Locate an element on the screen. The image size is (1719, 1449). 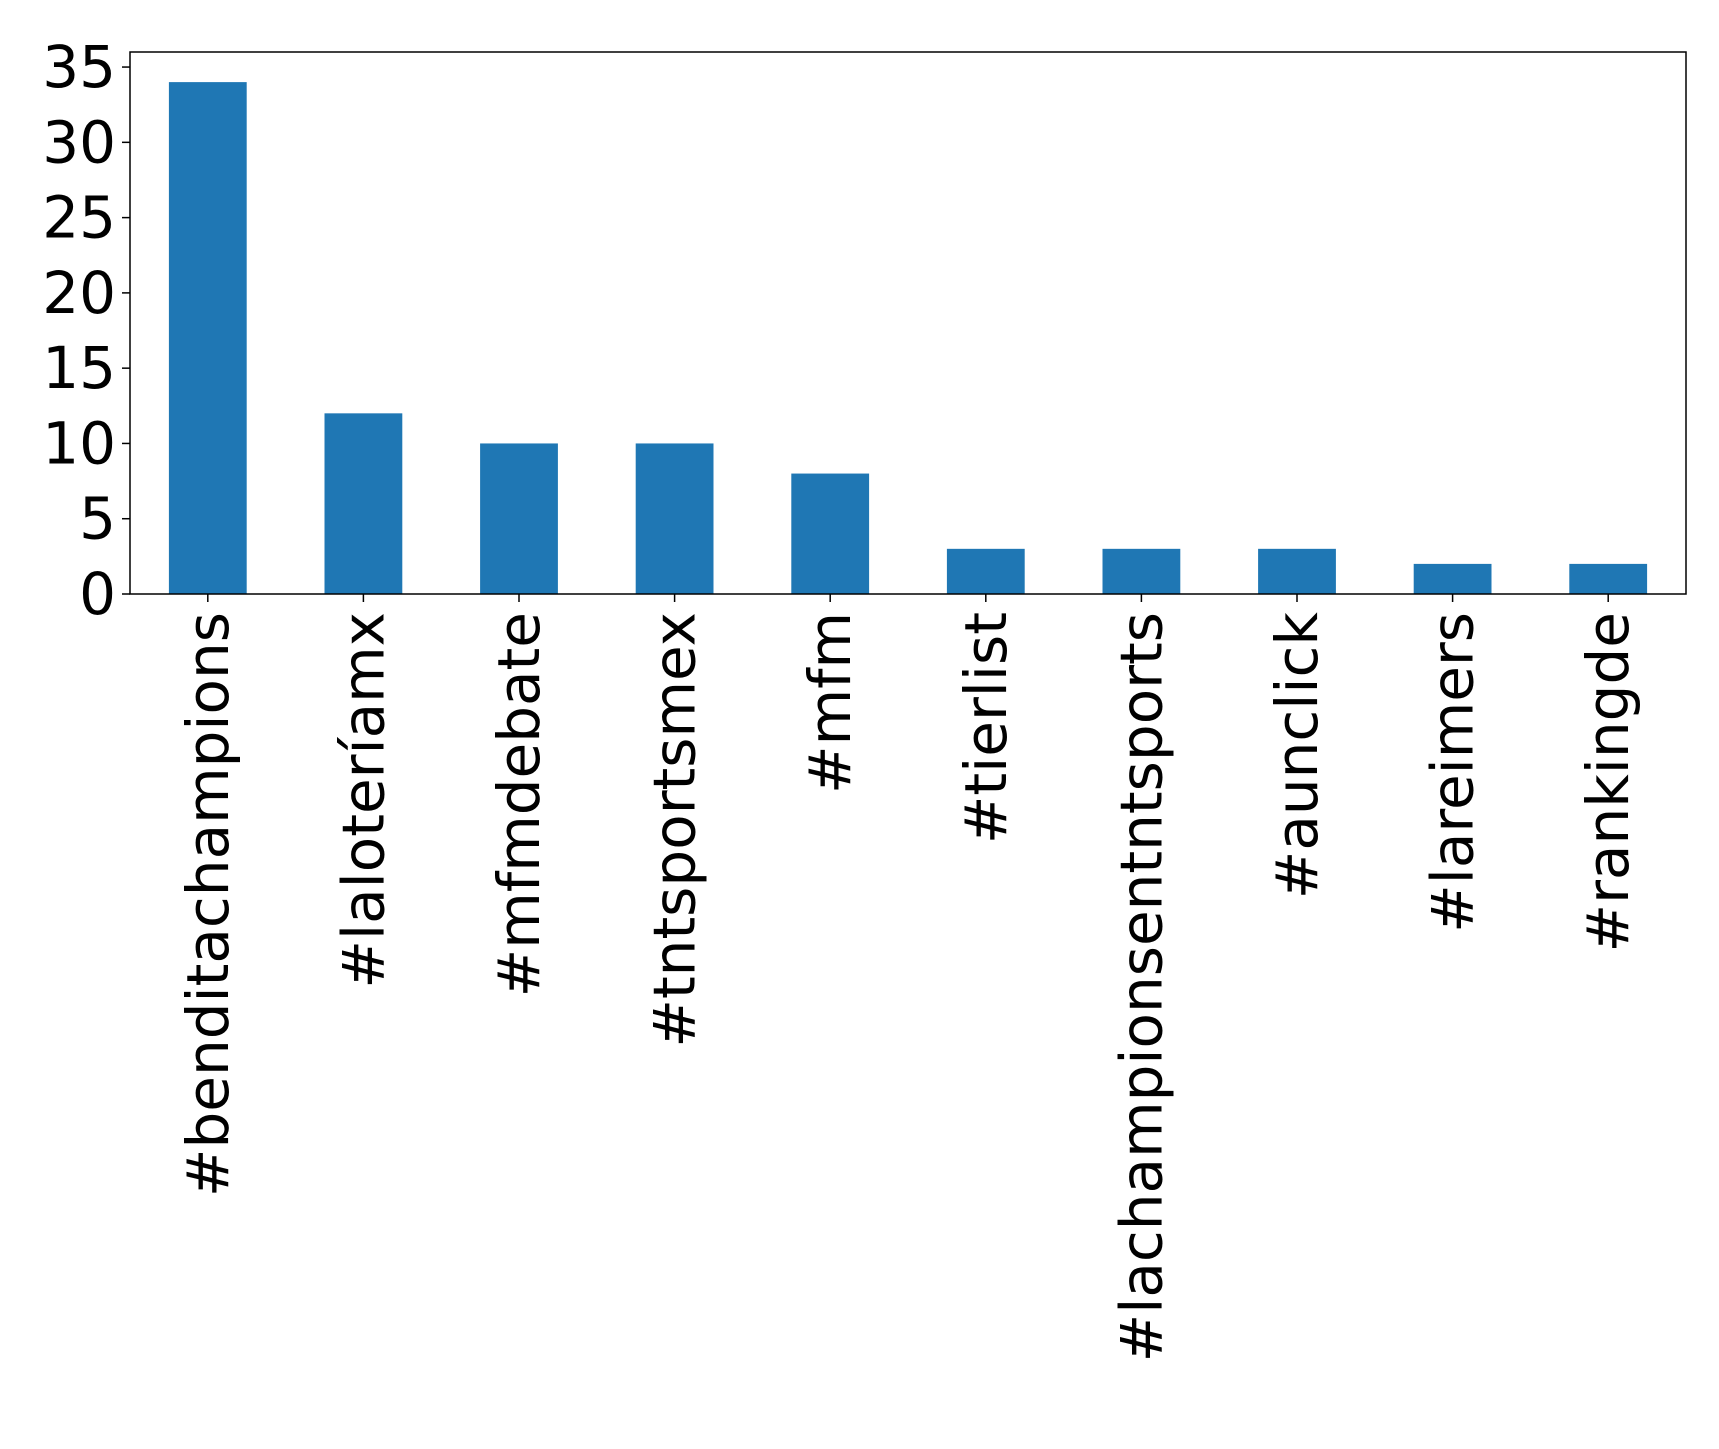
y-tick-label-4: 20 is located at coordinates (79, 293).